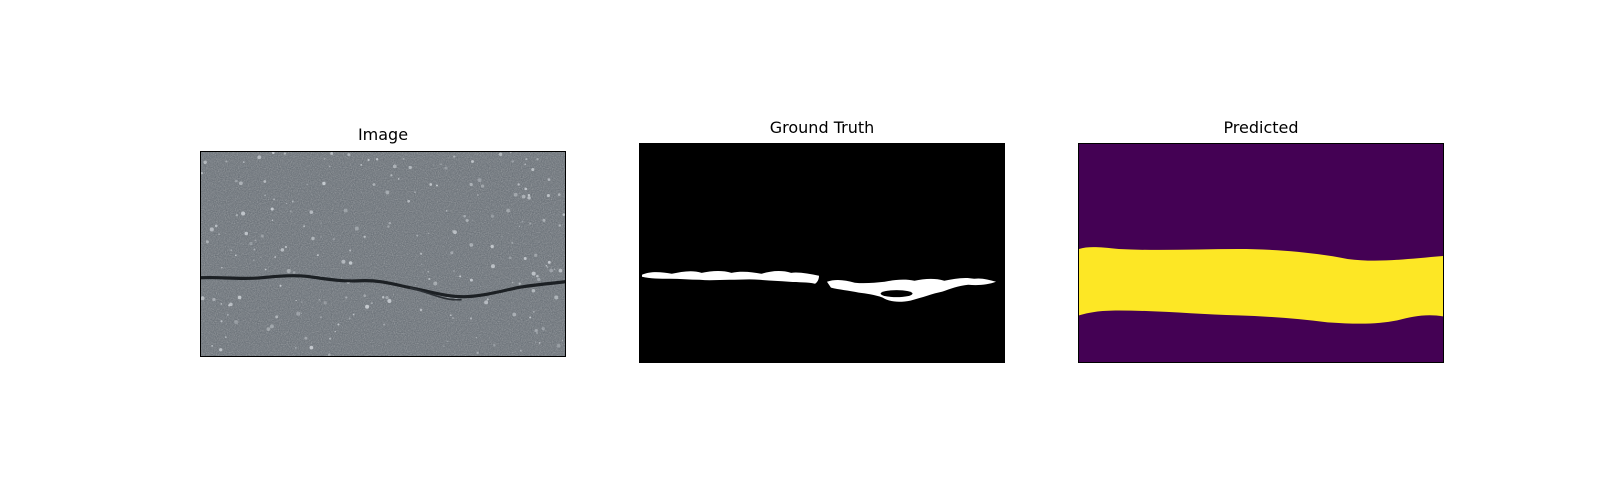 This screenshot has width=1600, height=500. I want to click on panel-image: Image, so click(383, 240).